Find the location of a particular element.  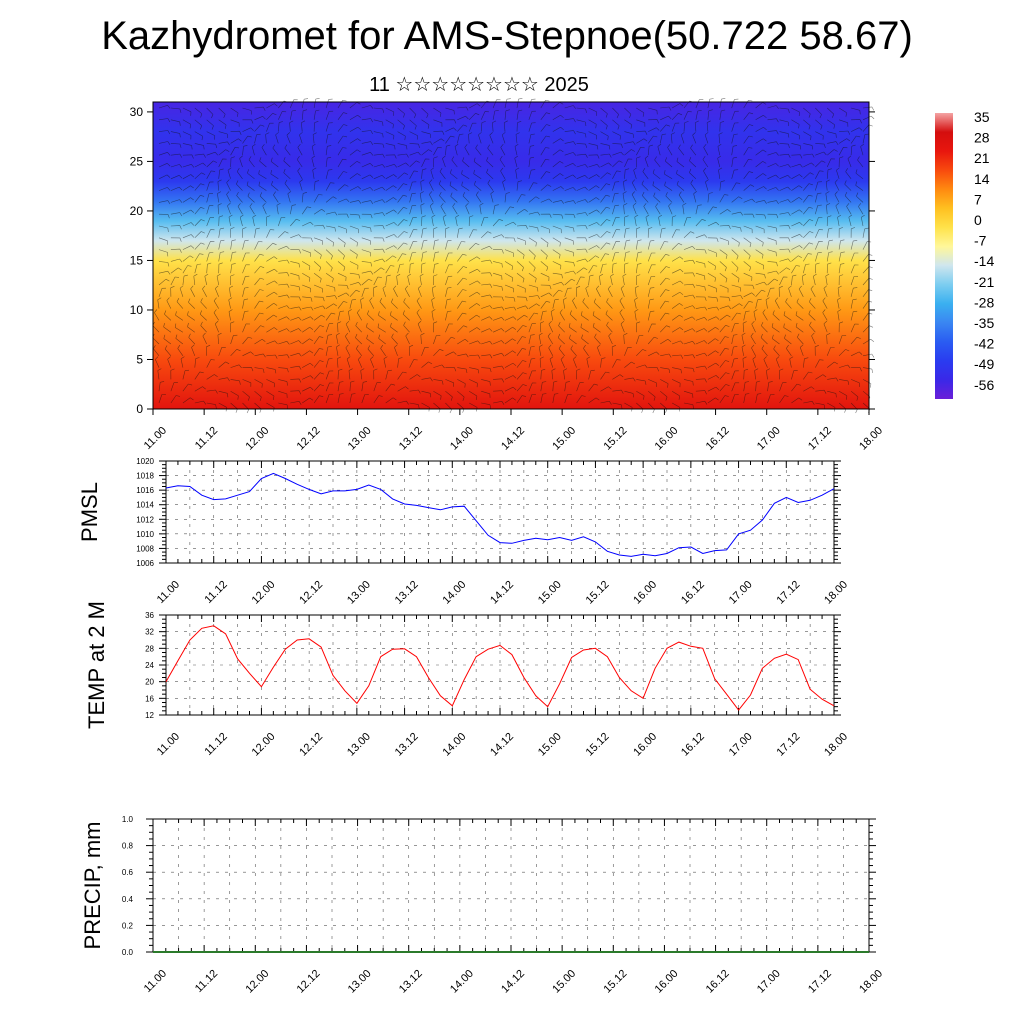

y-tick-label: 5 is located at coordinates (139, 359).